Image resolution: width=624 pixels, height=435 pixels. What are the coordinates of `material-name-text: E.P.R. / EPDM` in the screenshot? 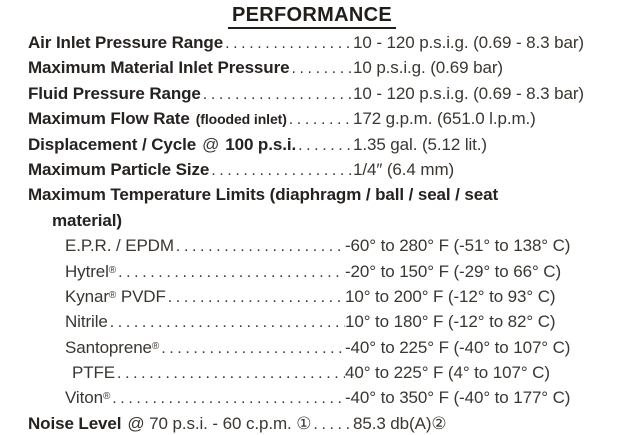 It's located at (119, 246).